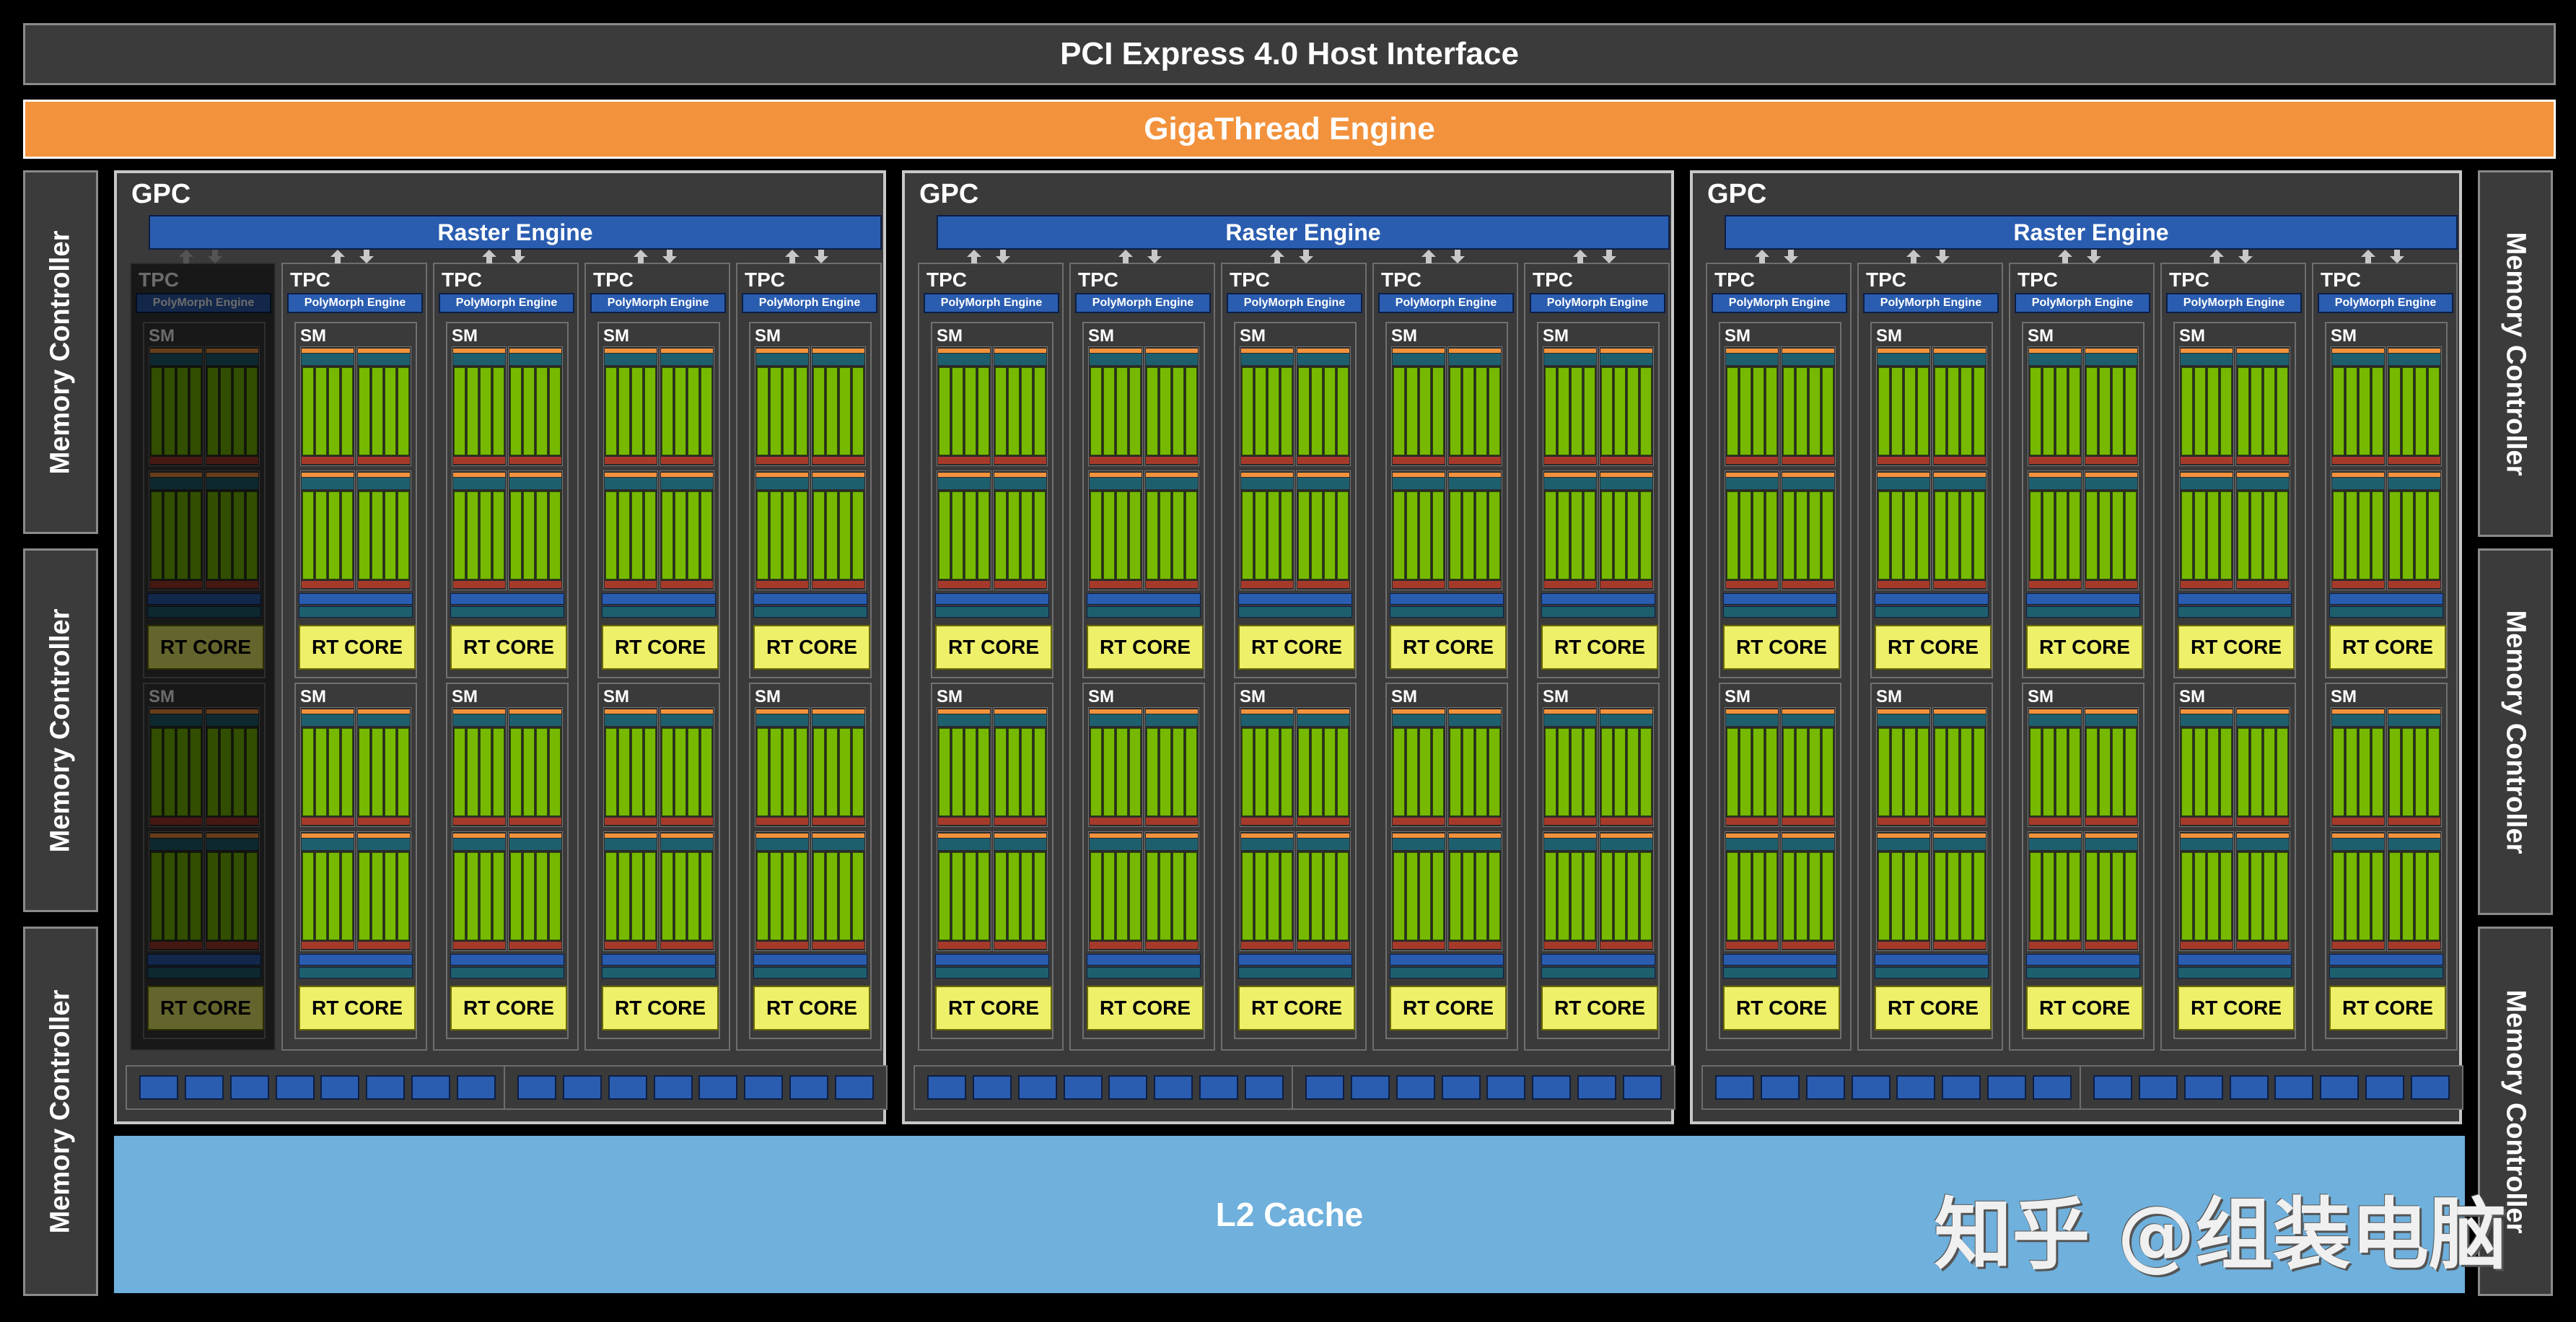 The image size is (2576, 1322). Describe the element at coordinates (2235, 960) in the screenshot. I see `l1-cache` at that location.